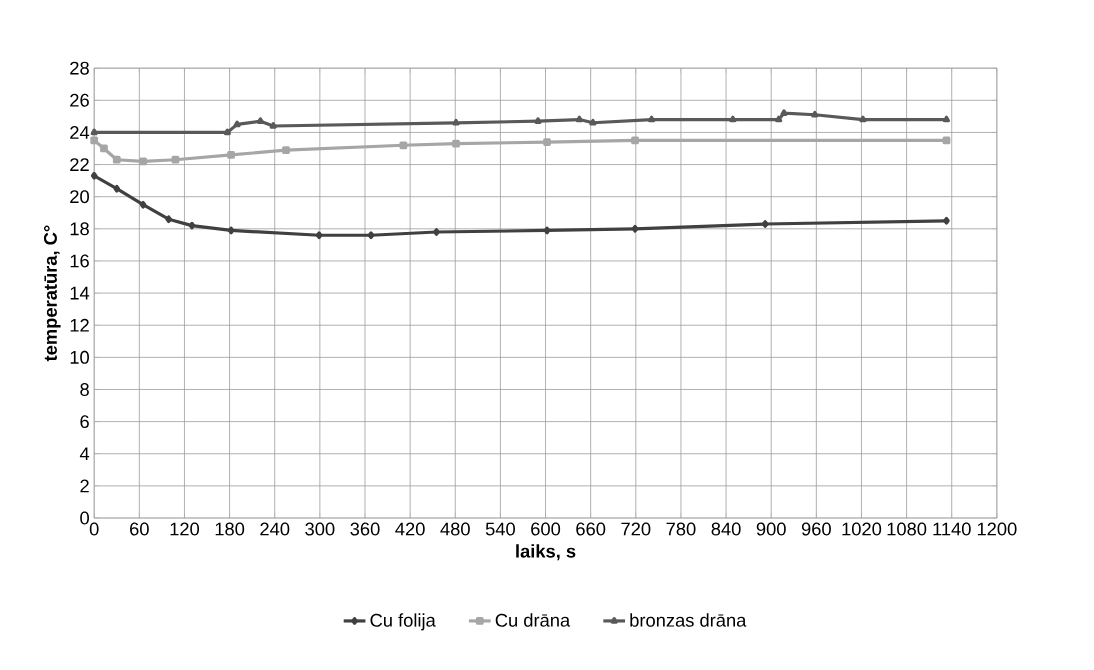 This screenshot has width=1094, height=670. I want to click on y-axis-title: temperatūra, C°, so click(52, 293).